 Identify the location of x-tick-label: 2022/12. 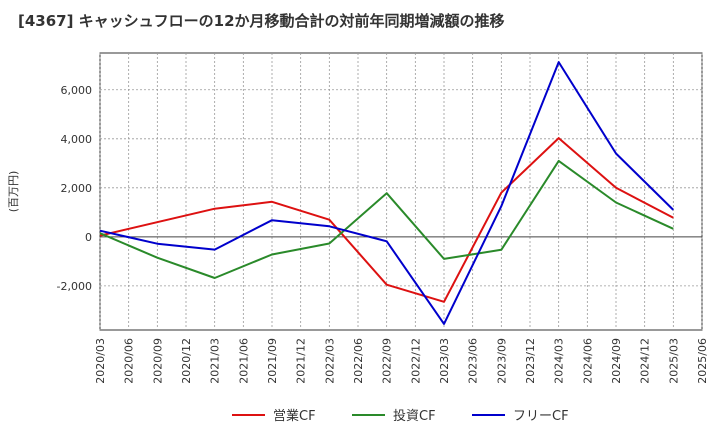
(415, 361).